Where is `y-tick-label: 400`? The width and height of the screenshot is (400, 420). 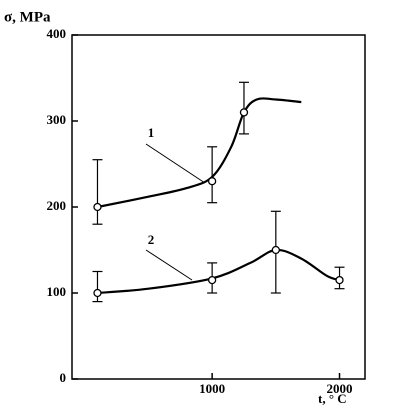 y-tick-label: 400 is located at coordinates (57, 33).